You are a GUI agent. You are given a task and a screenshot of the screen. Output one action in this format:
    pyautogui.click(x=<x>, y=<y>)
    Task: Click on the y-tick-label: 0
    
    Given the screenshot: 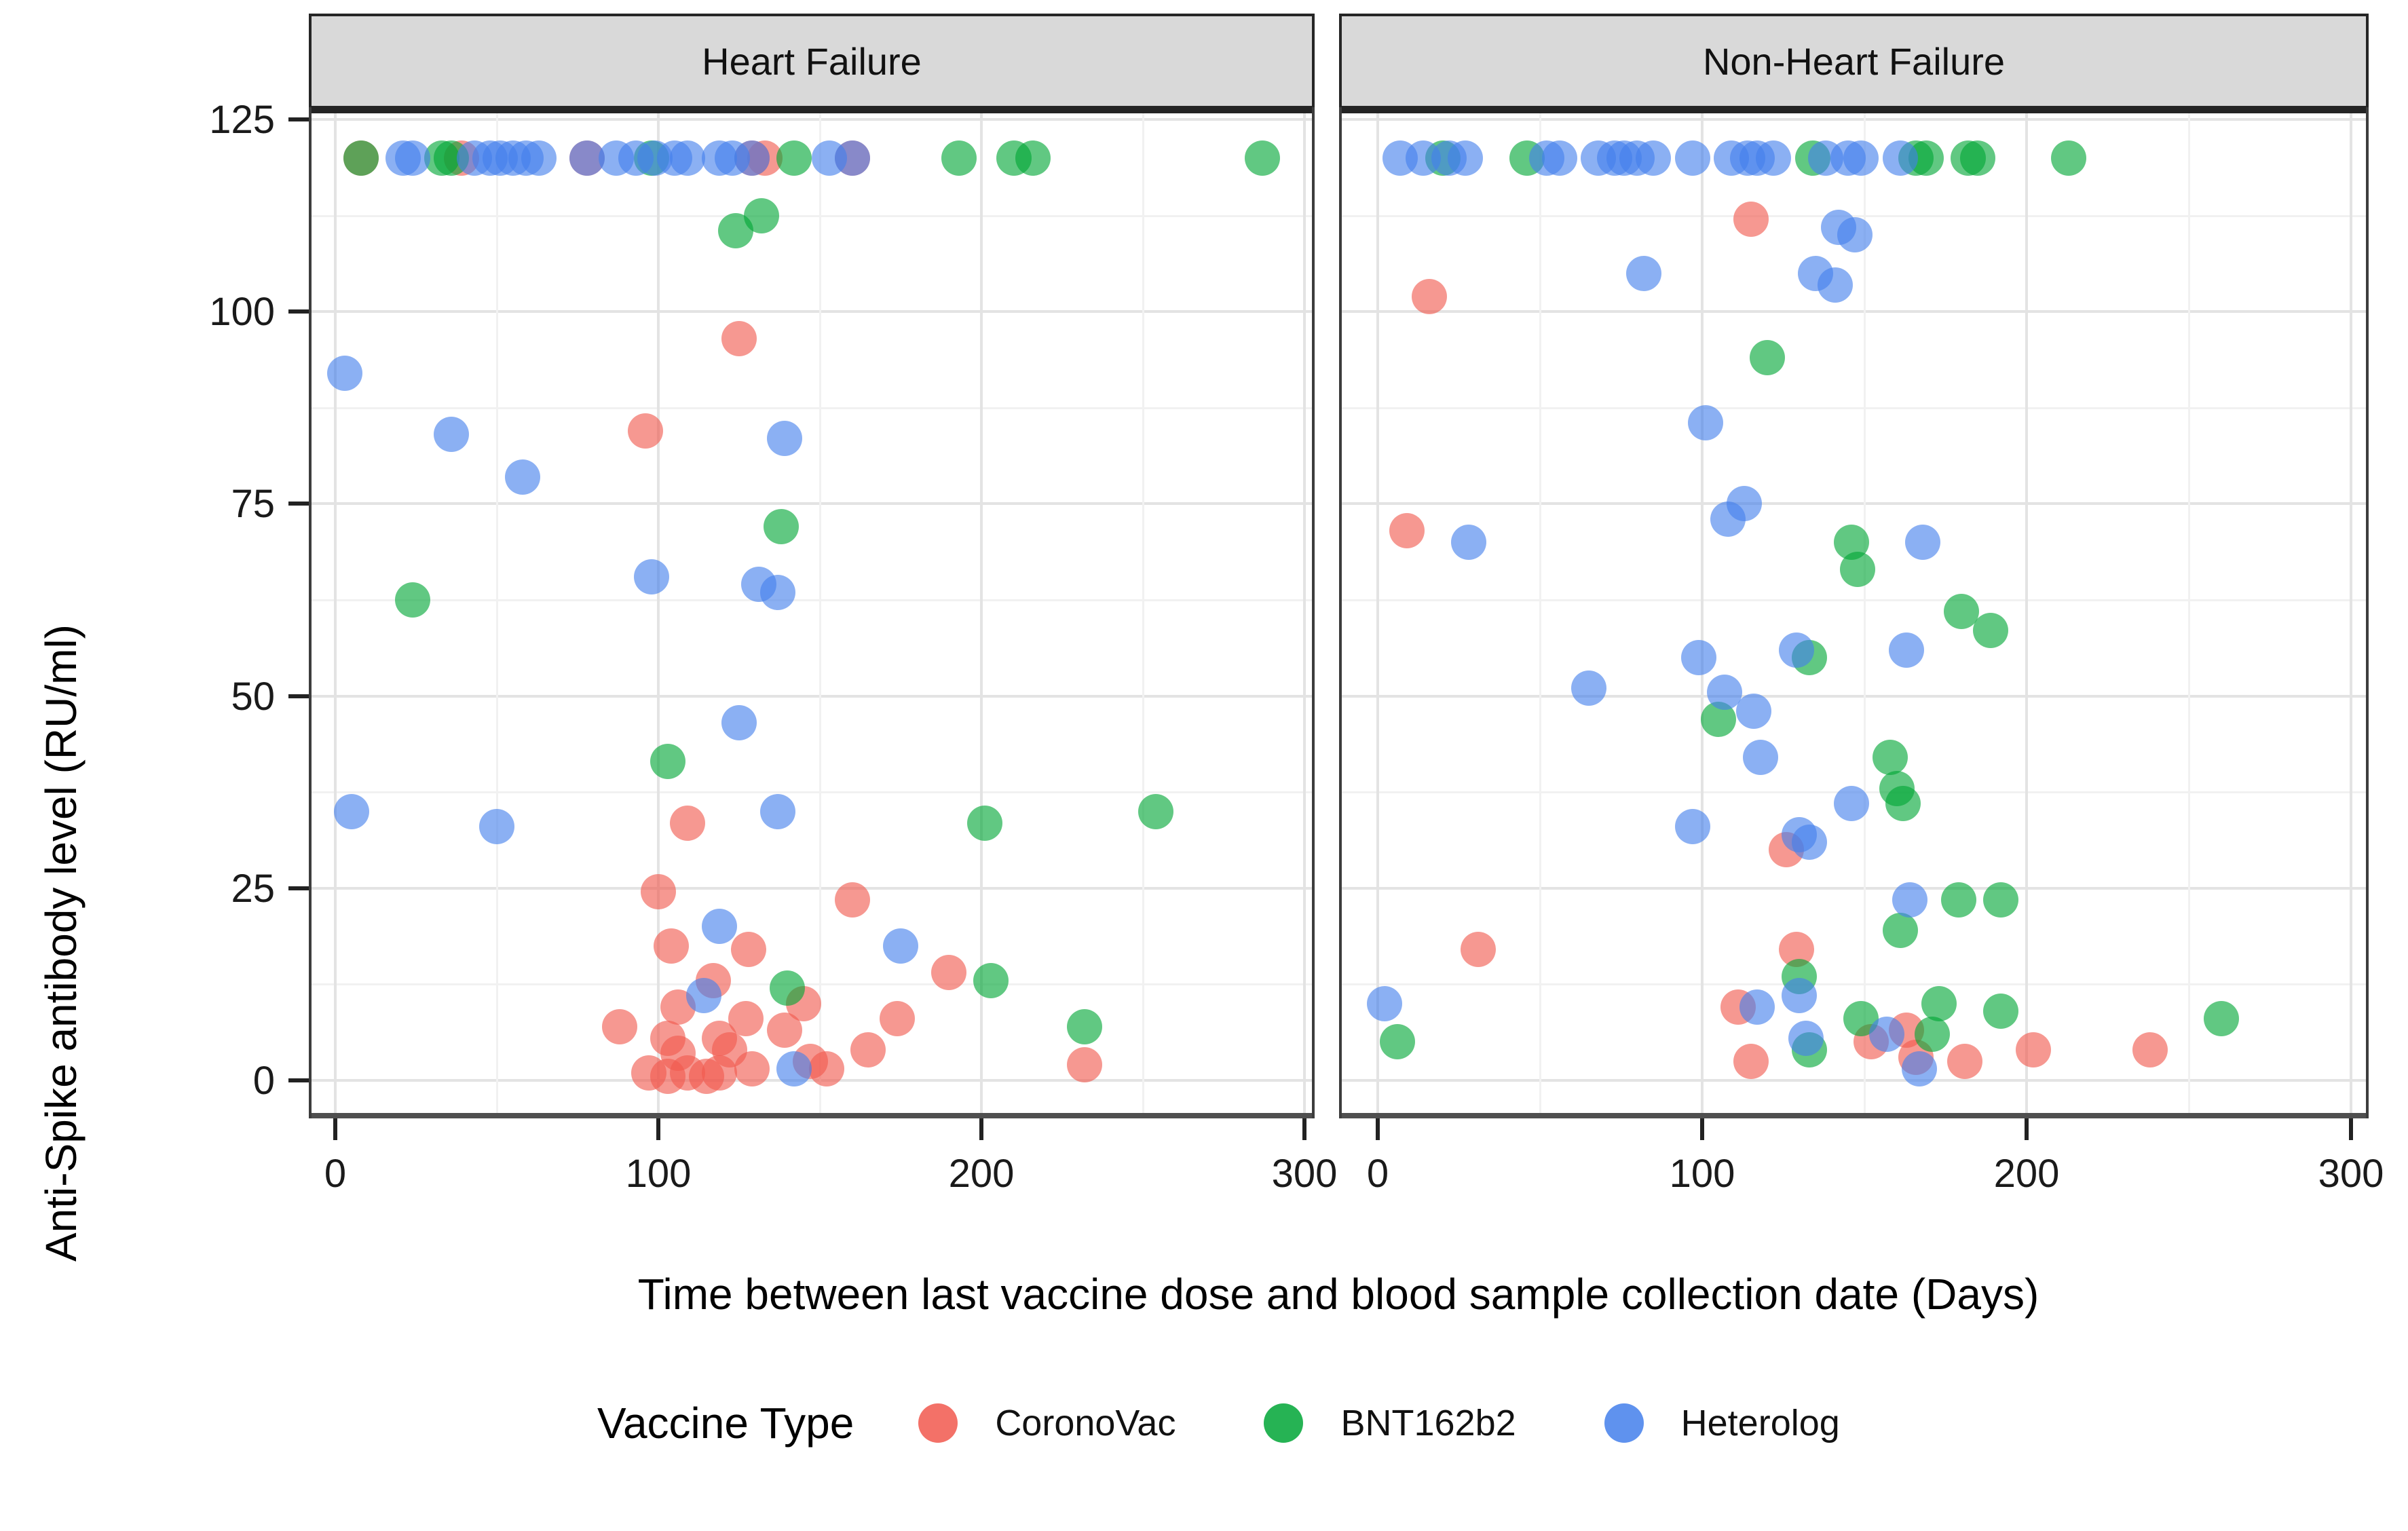 What is the action you would take?
    pyautogui.click(x=263, y=1081)
    